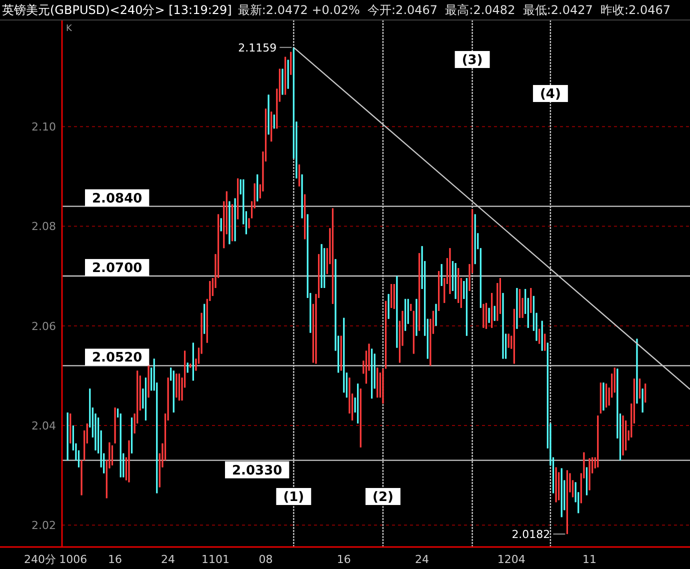 The height and width of the screenshot is (569, 690). I want to click on xtick: 08, so click(265, 559).